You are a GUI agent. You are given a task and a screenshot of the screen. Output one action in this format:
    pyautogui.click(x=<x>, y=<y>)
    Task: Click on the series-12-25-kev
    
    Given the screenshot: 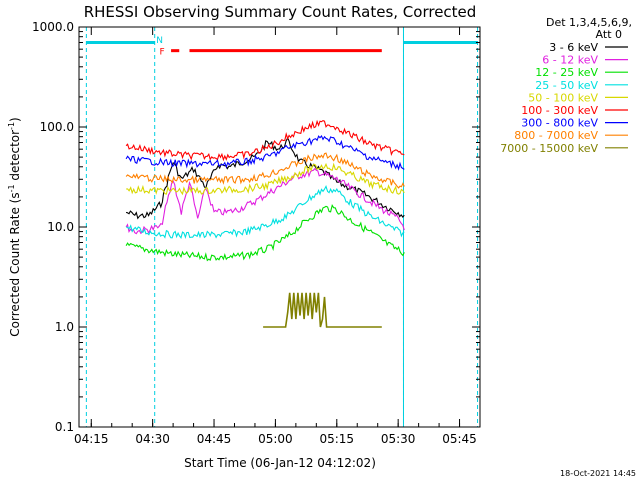 What is the action you would take?
    pyautogui.click(x=265, y=233)
    